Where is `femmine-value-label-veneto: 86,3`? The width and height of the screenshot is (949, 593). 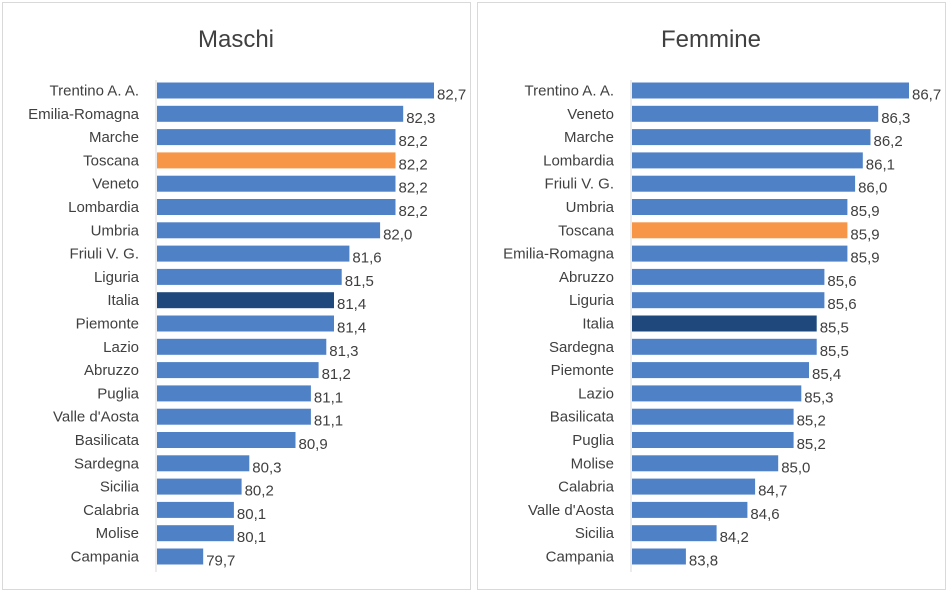
femmine-value-label-veneto: 86,3 is located at coordinates (895, 118).